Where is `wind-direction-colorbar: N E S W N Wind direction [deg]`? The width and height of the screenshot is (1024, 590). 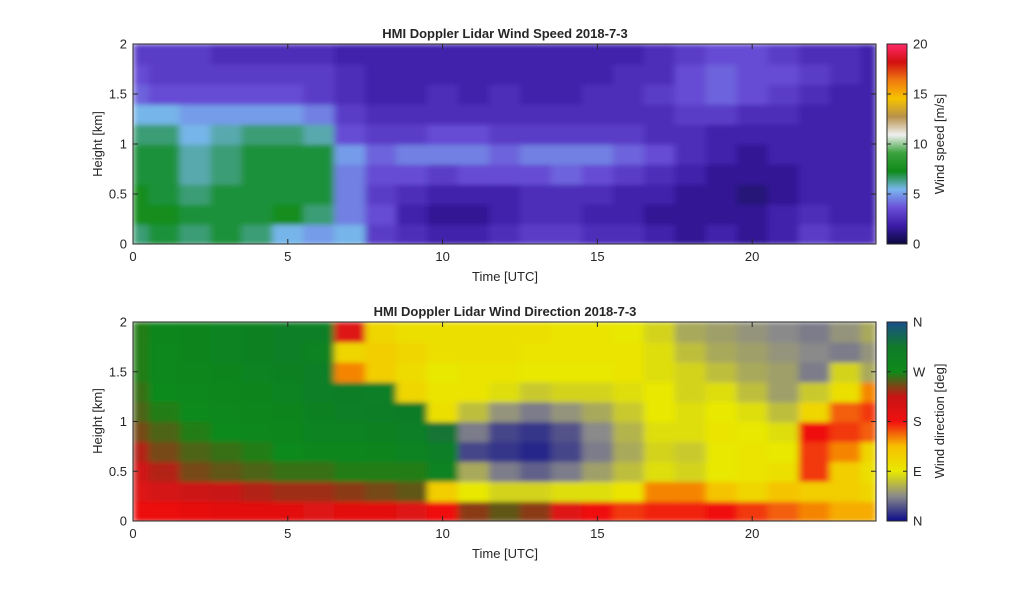 wind-direction-colorbar: N E S W N Wind direction [deg] is located at coordinates (916, 422).